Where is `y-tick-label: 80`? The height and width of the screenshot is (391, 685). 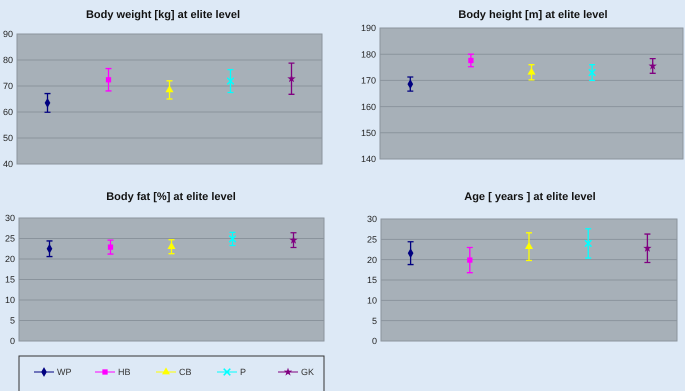 y-tick-label: 80 is located at coordinates (7, 60).